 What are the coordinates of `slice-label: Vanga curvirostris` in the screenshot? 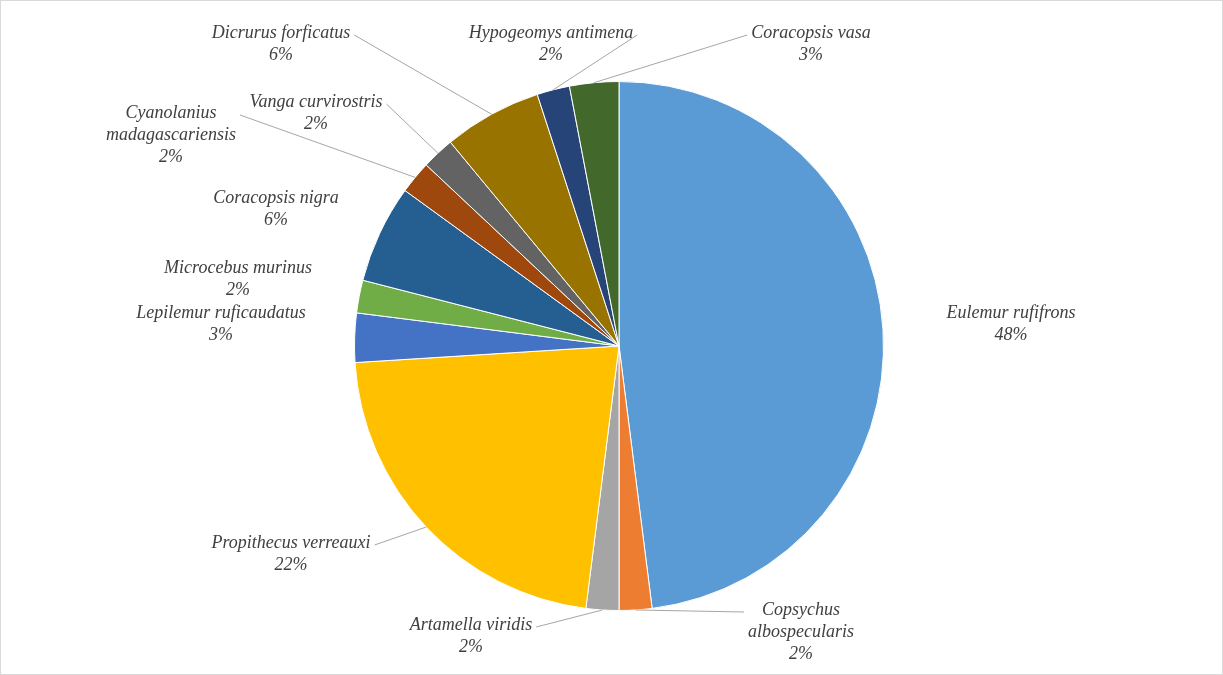 It's located at (316, 100).